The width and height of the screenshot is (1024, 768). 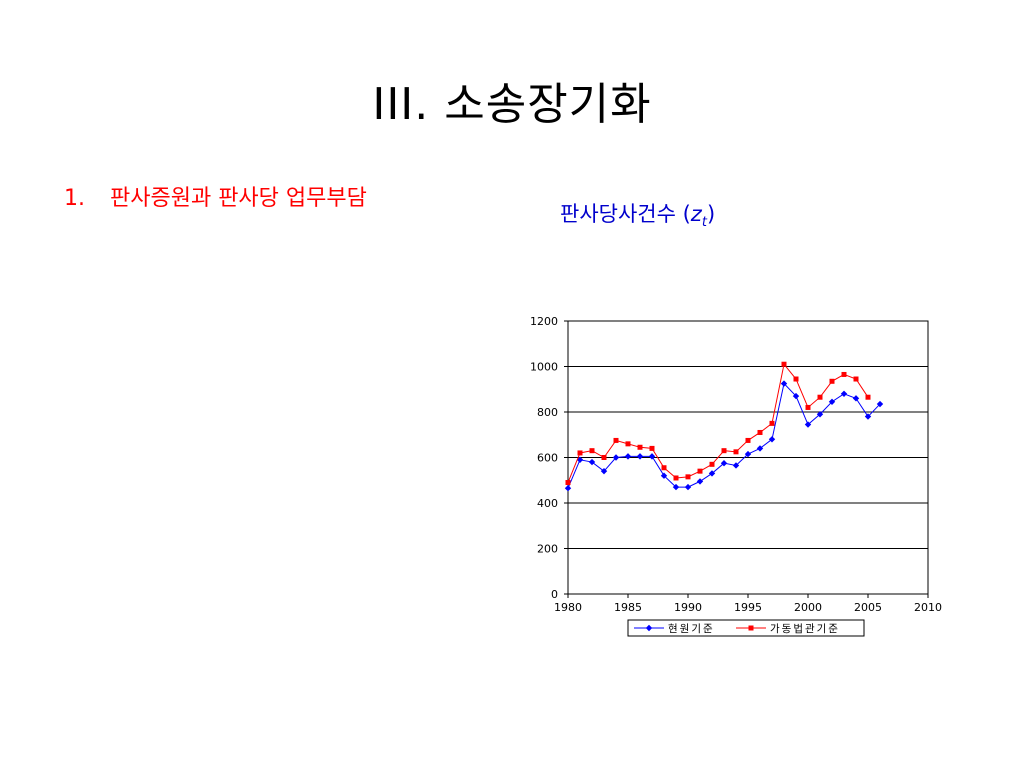 What do you see at coordinates (628, 607) in the screenshot?
I see `x-tick-label: 1985` at bounding box center [628, 607].